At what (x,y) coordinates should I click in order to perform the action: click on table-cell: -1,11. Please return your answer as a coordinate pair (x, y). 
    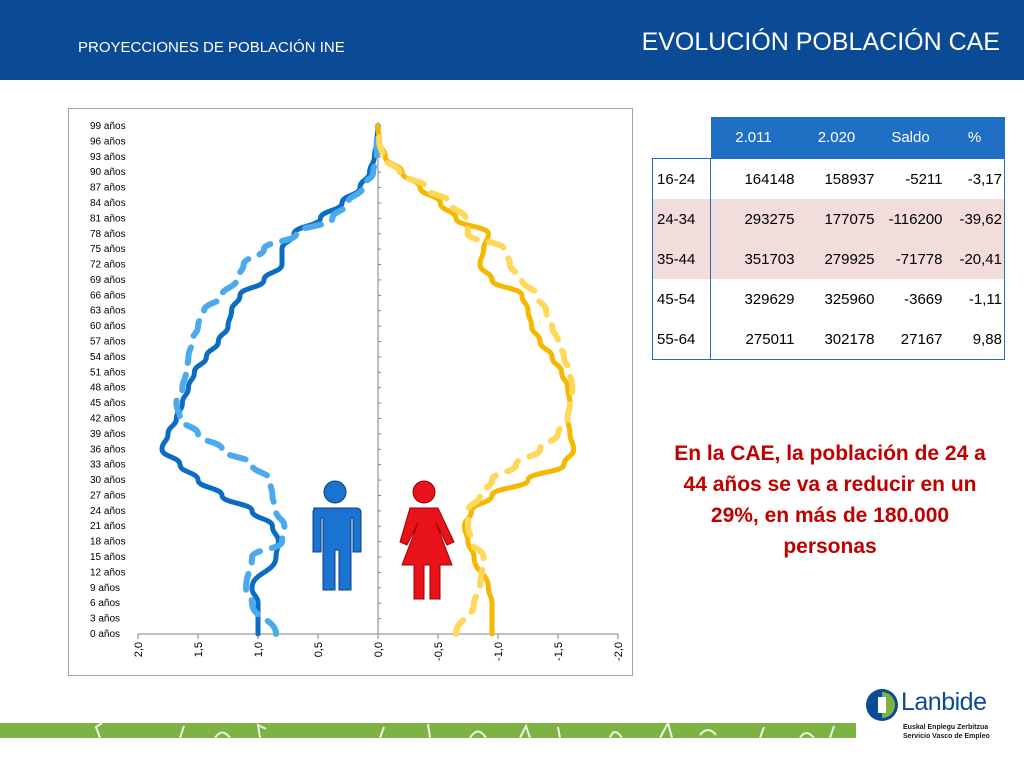
    Looking at the image, I should click on (974, 299).